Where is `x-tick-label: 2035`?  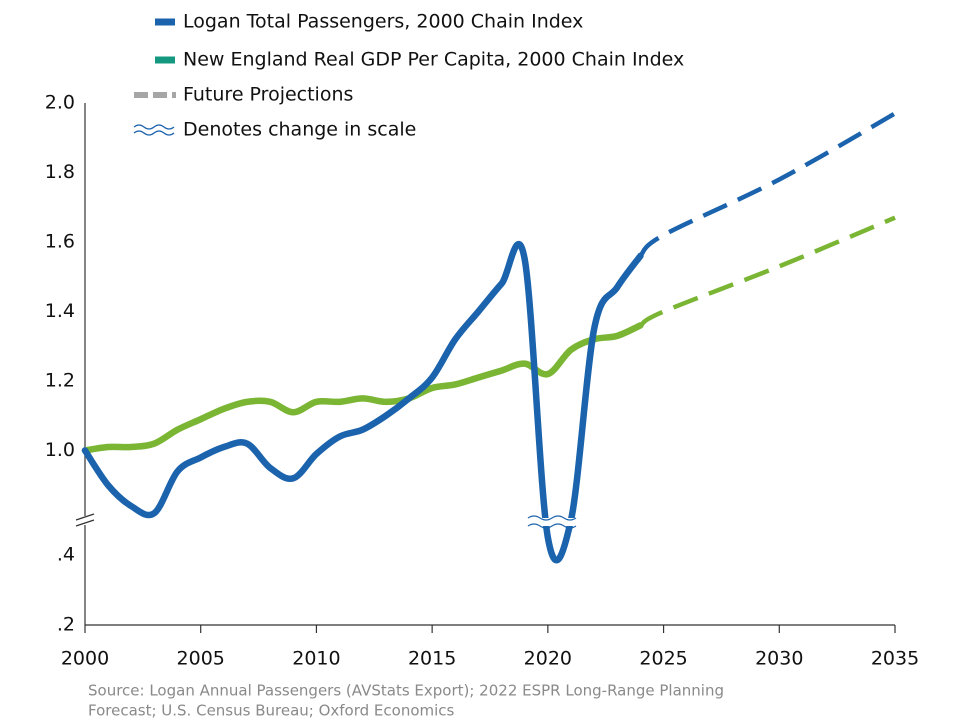
x-tick-label: 2035 is located at coordinates (895, 659).